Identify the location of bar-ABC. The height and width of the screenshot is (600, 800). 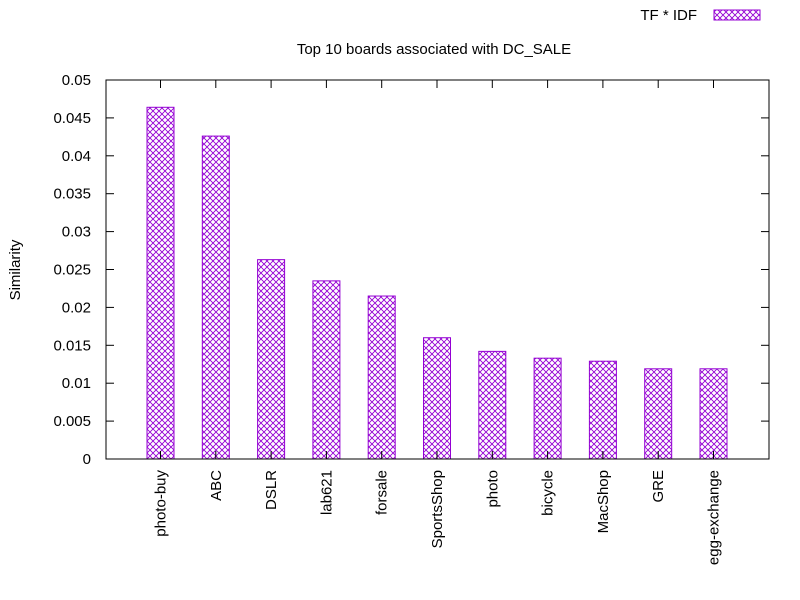
(215, 297).